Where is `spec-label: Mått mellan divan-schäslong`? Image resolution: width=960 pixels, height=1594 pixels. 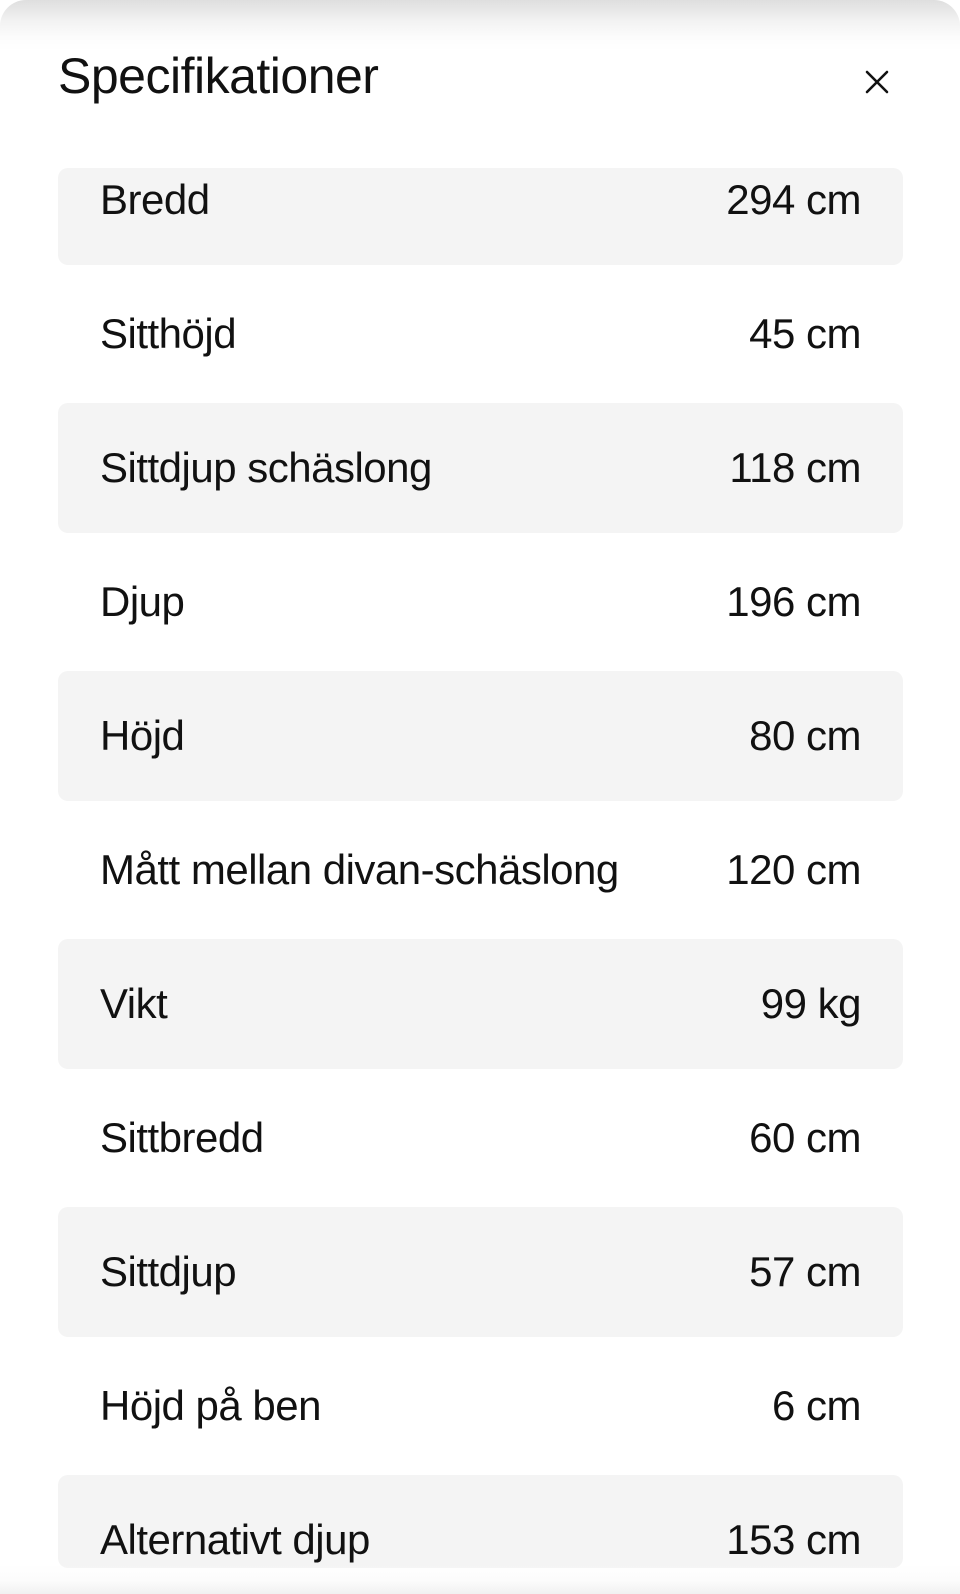
spec-label: Mått mellan divan-schäslong is located at coordinates (359, 869).